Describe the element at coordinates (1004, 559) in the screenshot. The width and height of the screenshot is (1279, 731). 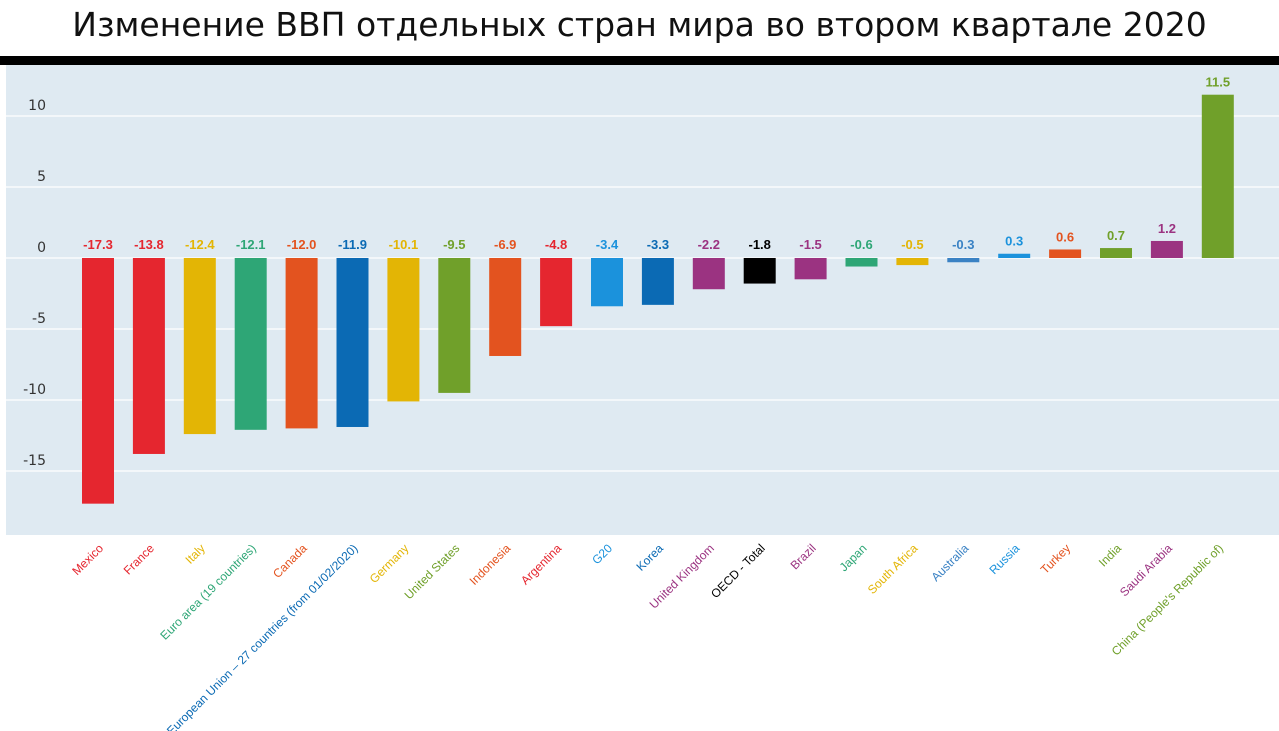
I see `x-tick-label: Russia` at that location.